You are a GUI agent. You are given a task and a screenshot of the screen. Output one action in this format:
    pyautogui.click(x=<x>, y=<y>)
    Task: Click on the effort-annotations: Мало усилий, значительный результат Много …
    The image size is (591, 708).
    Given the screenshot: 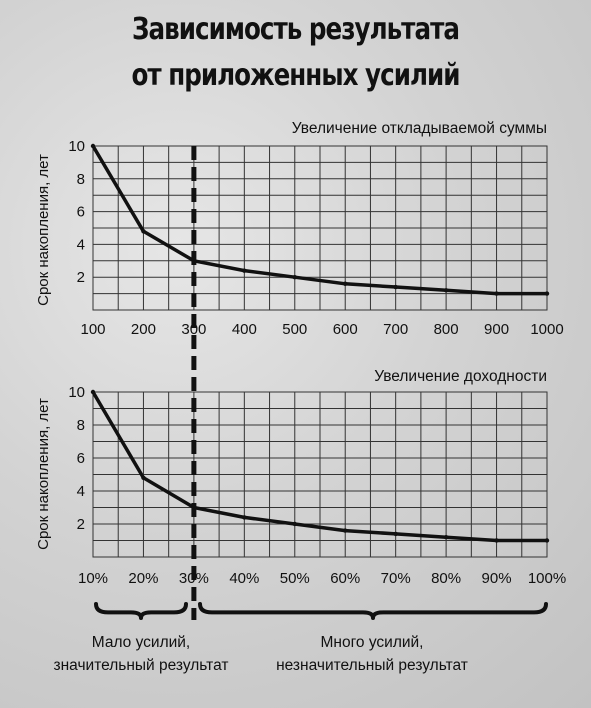 What is the action you would take?
    pyautogui.click(x=301, y=638)
    